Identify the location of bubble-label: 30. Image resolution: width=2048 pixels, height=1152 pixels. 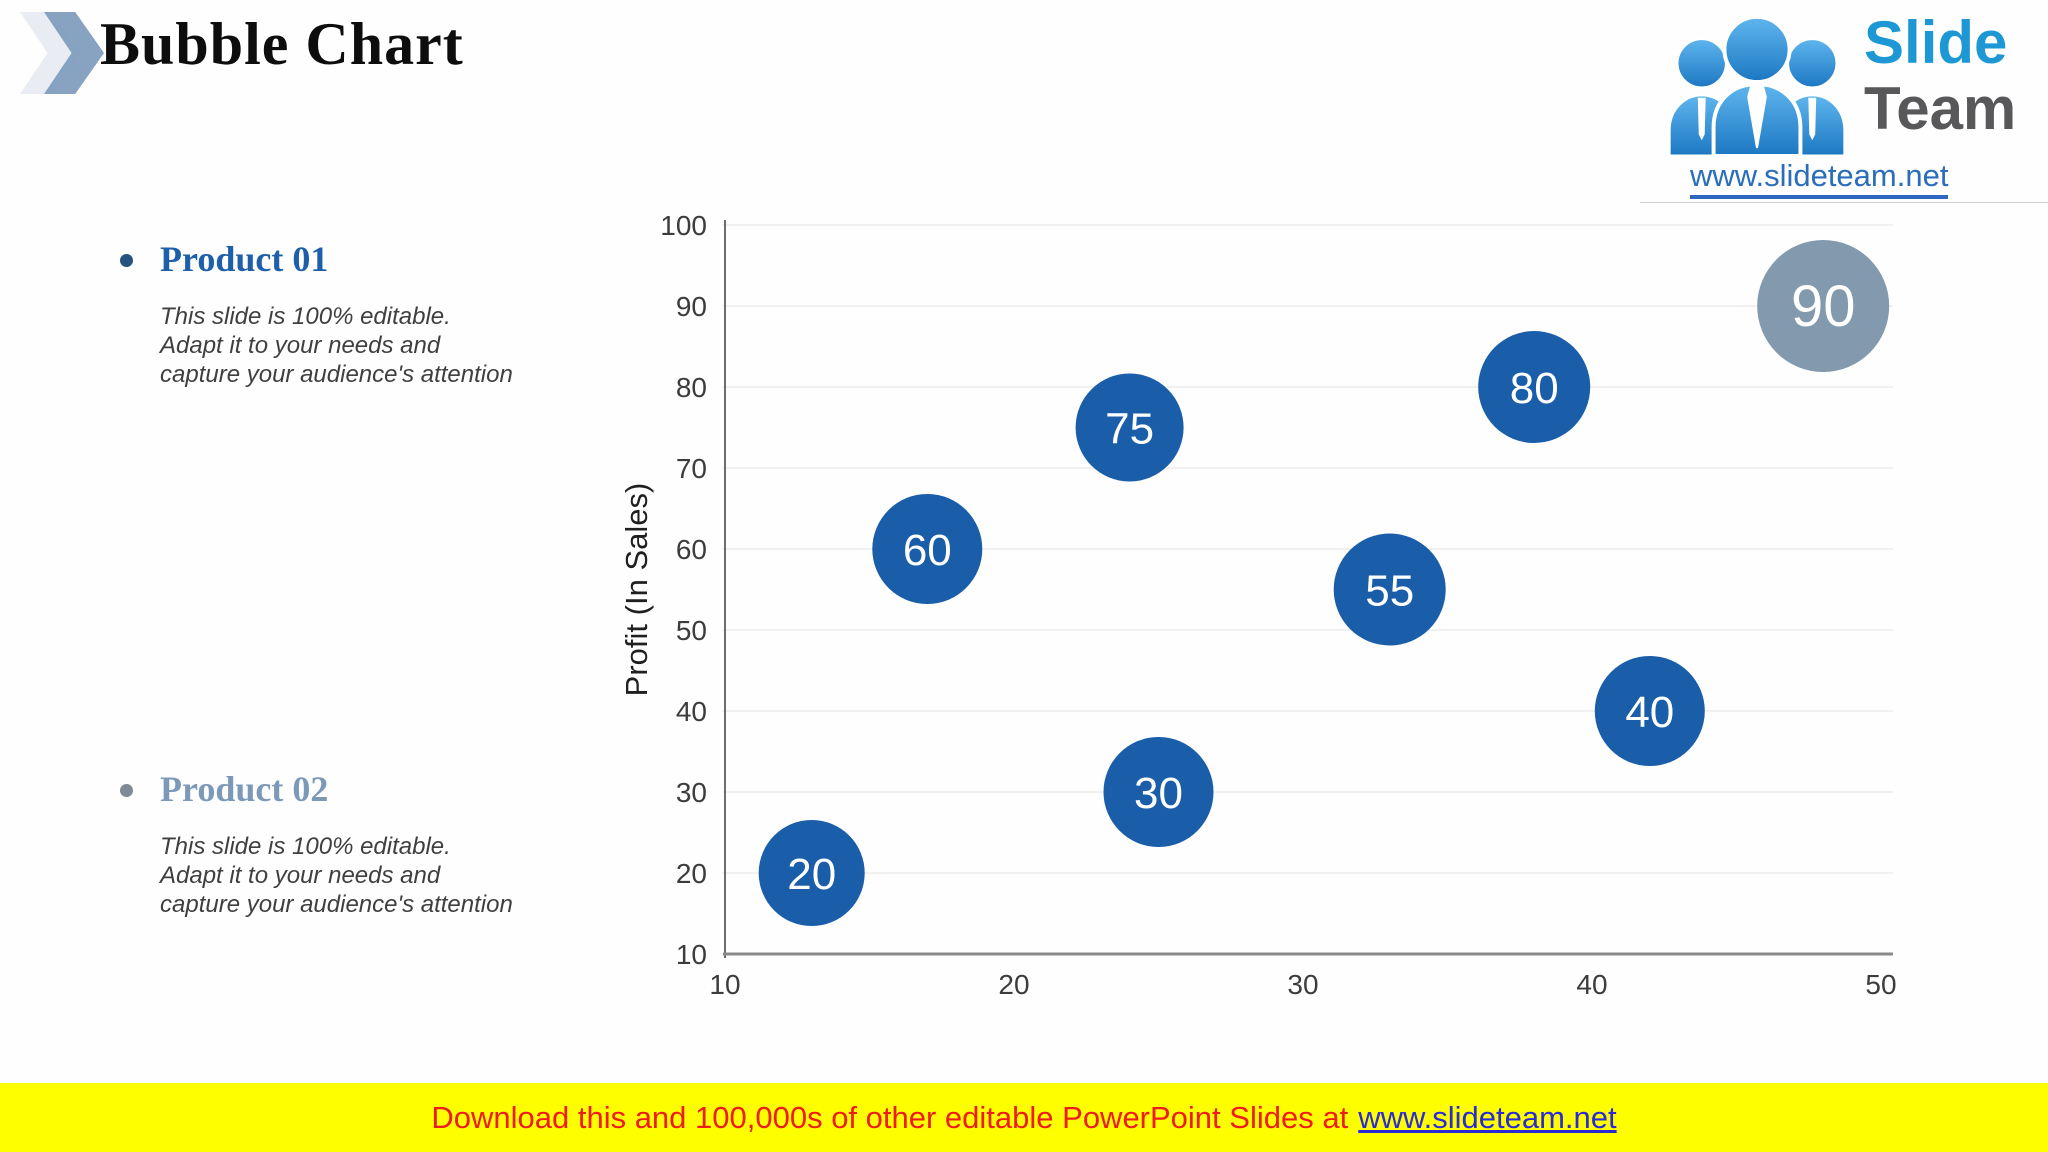
(1158, 793).